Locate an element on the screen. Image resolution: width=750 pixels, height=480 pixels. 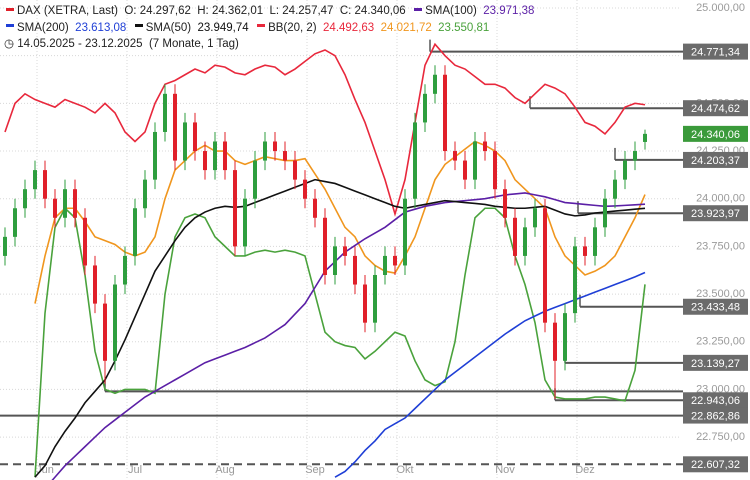
level-label: 22.943,06 is located at coordinates (715, 401).